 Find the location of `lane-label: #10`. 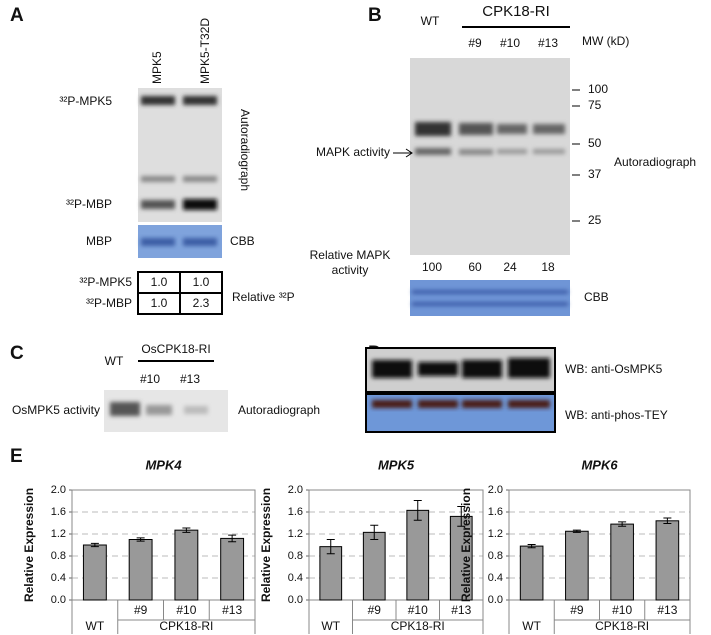

lane-label: #10 is located at coordinates (150, 379).